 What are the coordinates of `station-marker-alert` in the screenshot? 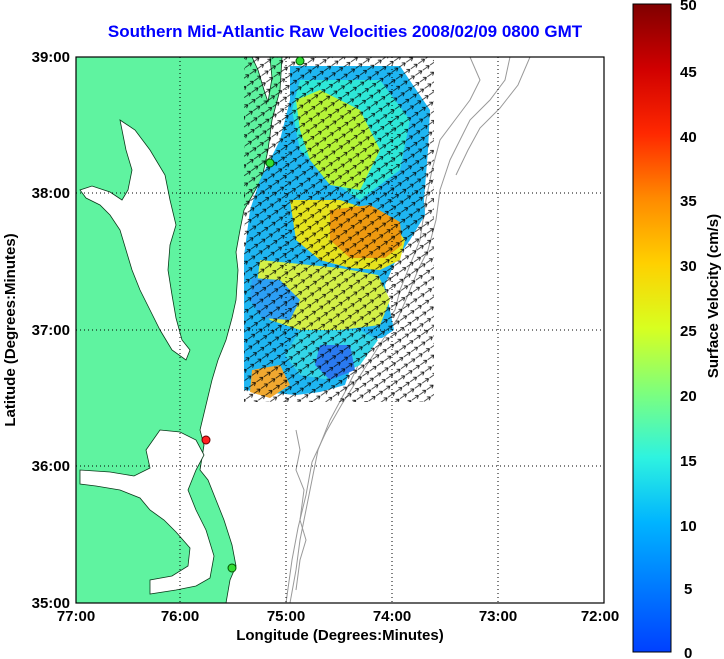 It's located at (206, 440).